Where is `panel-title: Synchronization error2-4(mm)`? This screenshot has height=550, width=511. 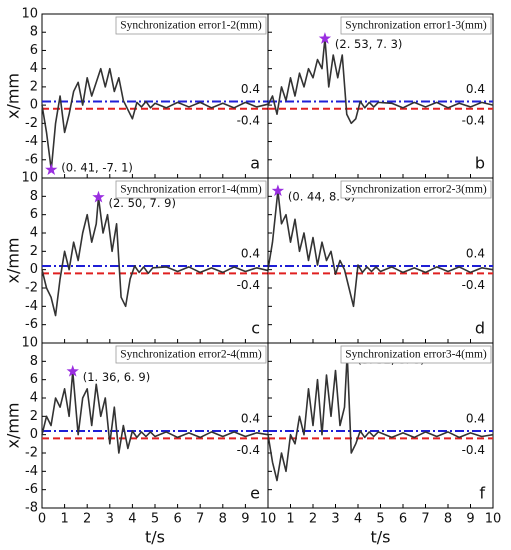 panel-title: Synchronization error2-4(mm) is located at coordinates (191, 355).